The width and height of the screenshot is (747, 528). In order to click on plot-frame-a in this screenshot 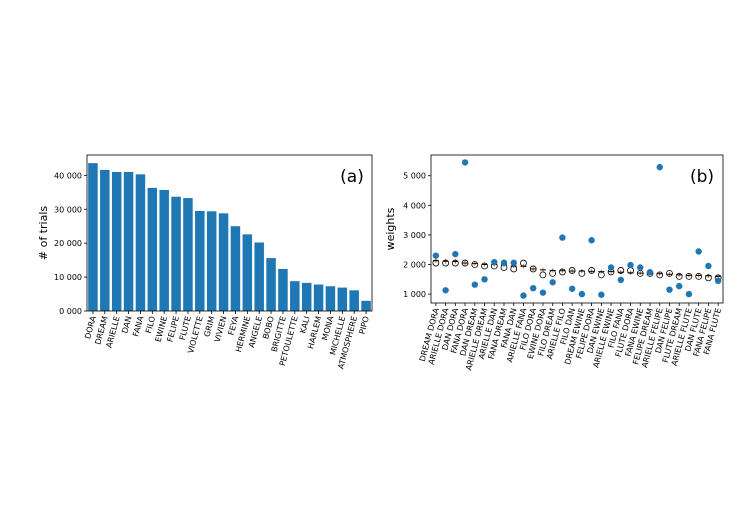, I will do `click(229, 233)`.